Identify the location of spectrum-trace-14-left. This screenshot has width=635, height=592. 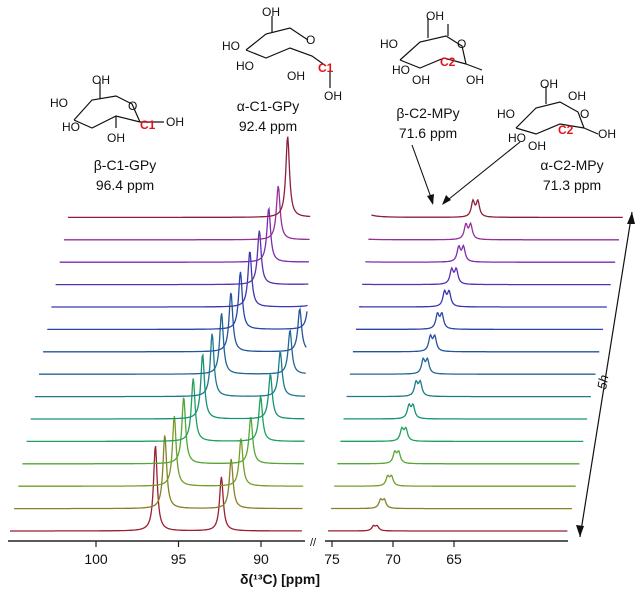
(186, 213).